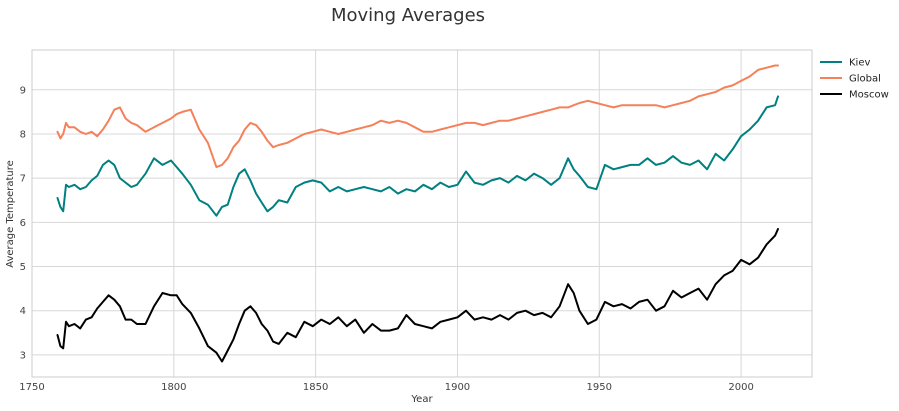 The width and height of the screenshot is (899, 411). I want to click on x-tick-label: 1800, so click(173, 387).